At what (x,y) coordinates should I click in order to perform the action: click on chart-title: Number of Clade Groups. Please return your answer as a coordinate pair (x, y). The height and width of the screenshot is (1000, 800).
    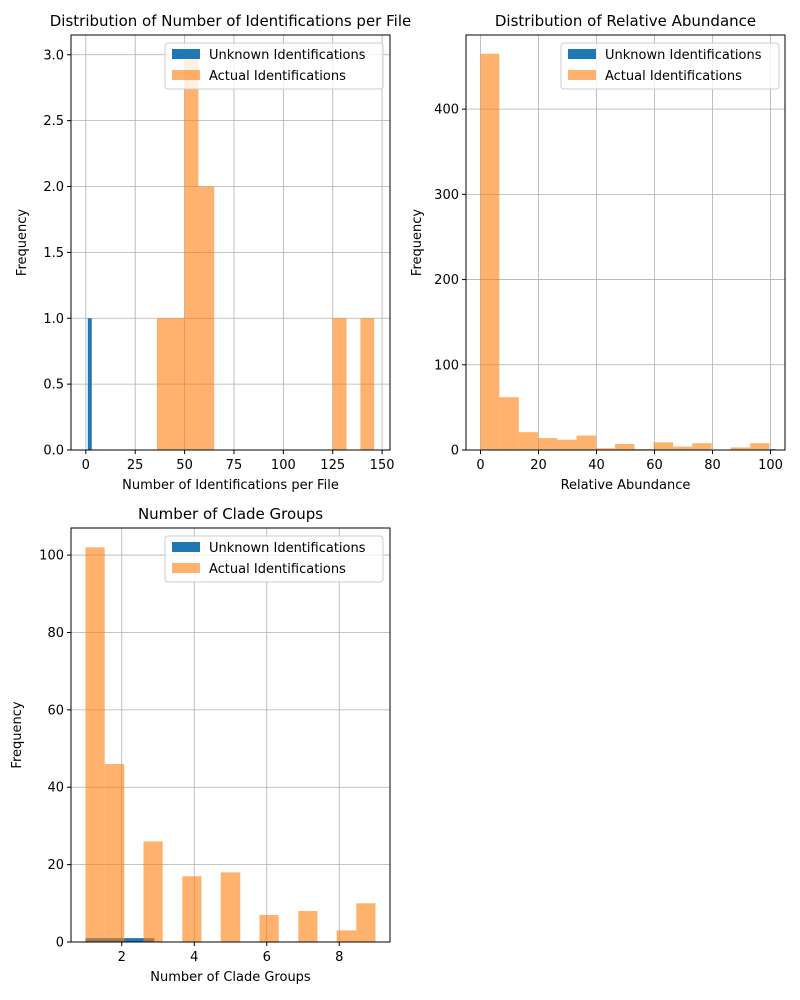
    Looking at the image, I should click on (230, 514).